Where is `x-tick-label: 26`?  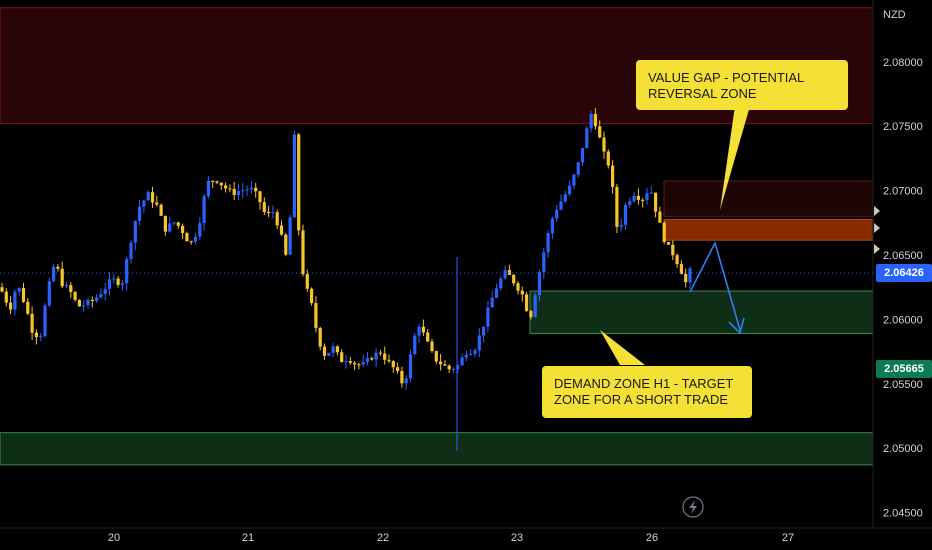 x-tick-label: 26 is located at coordinates (652, 538).